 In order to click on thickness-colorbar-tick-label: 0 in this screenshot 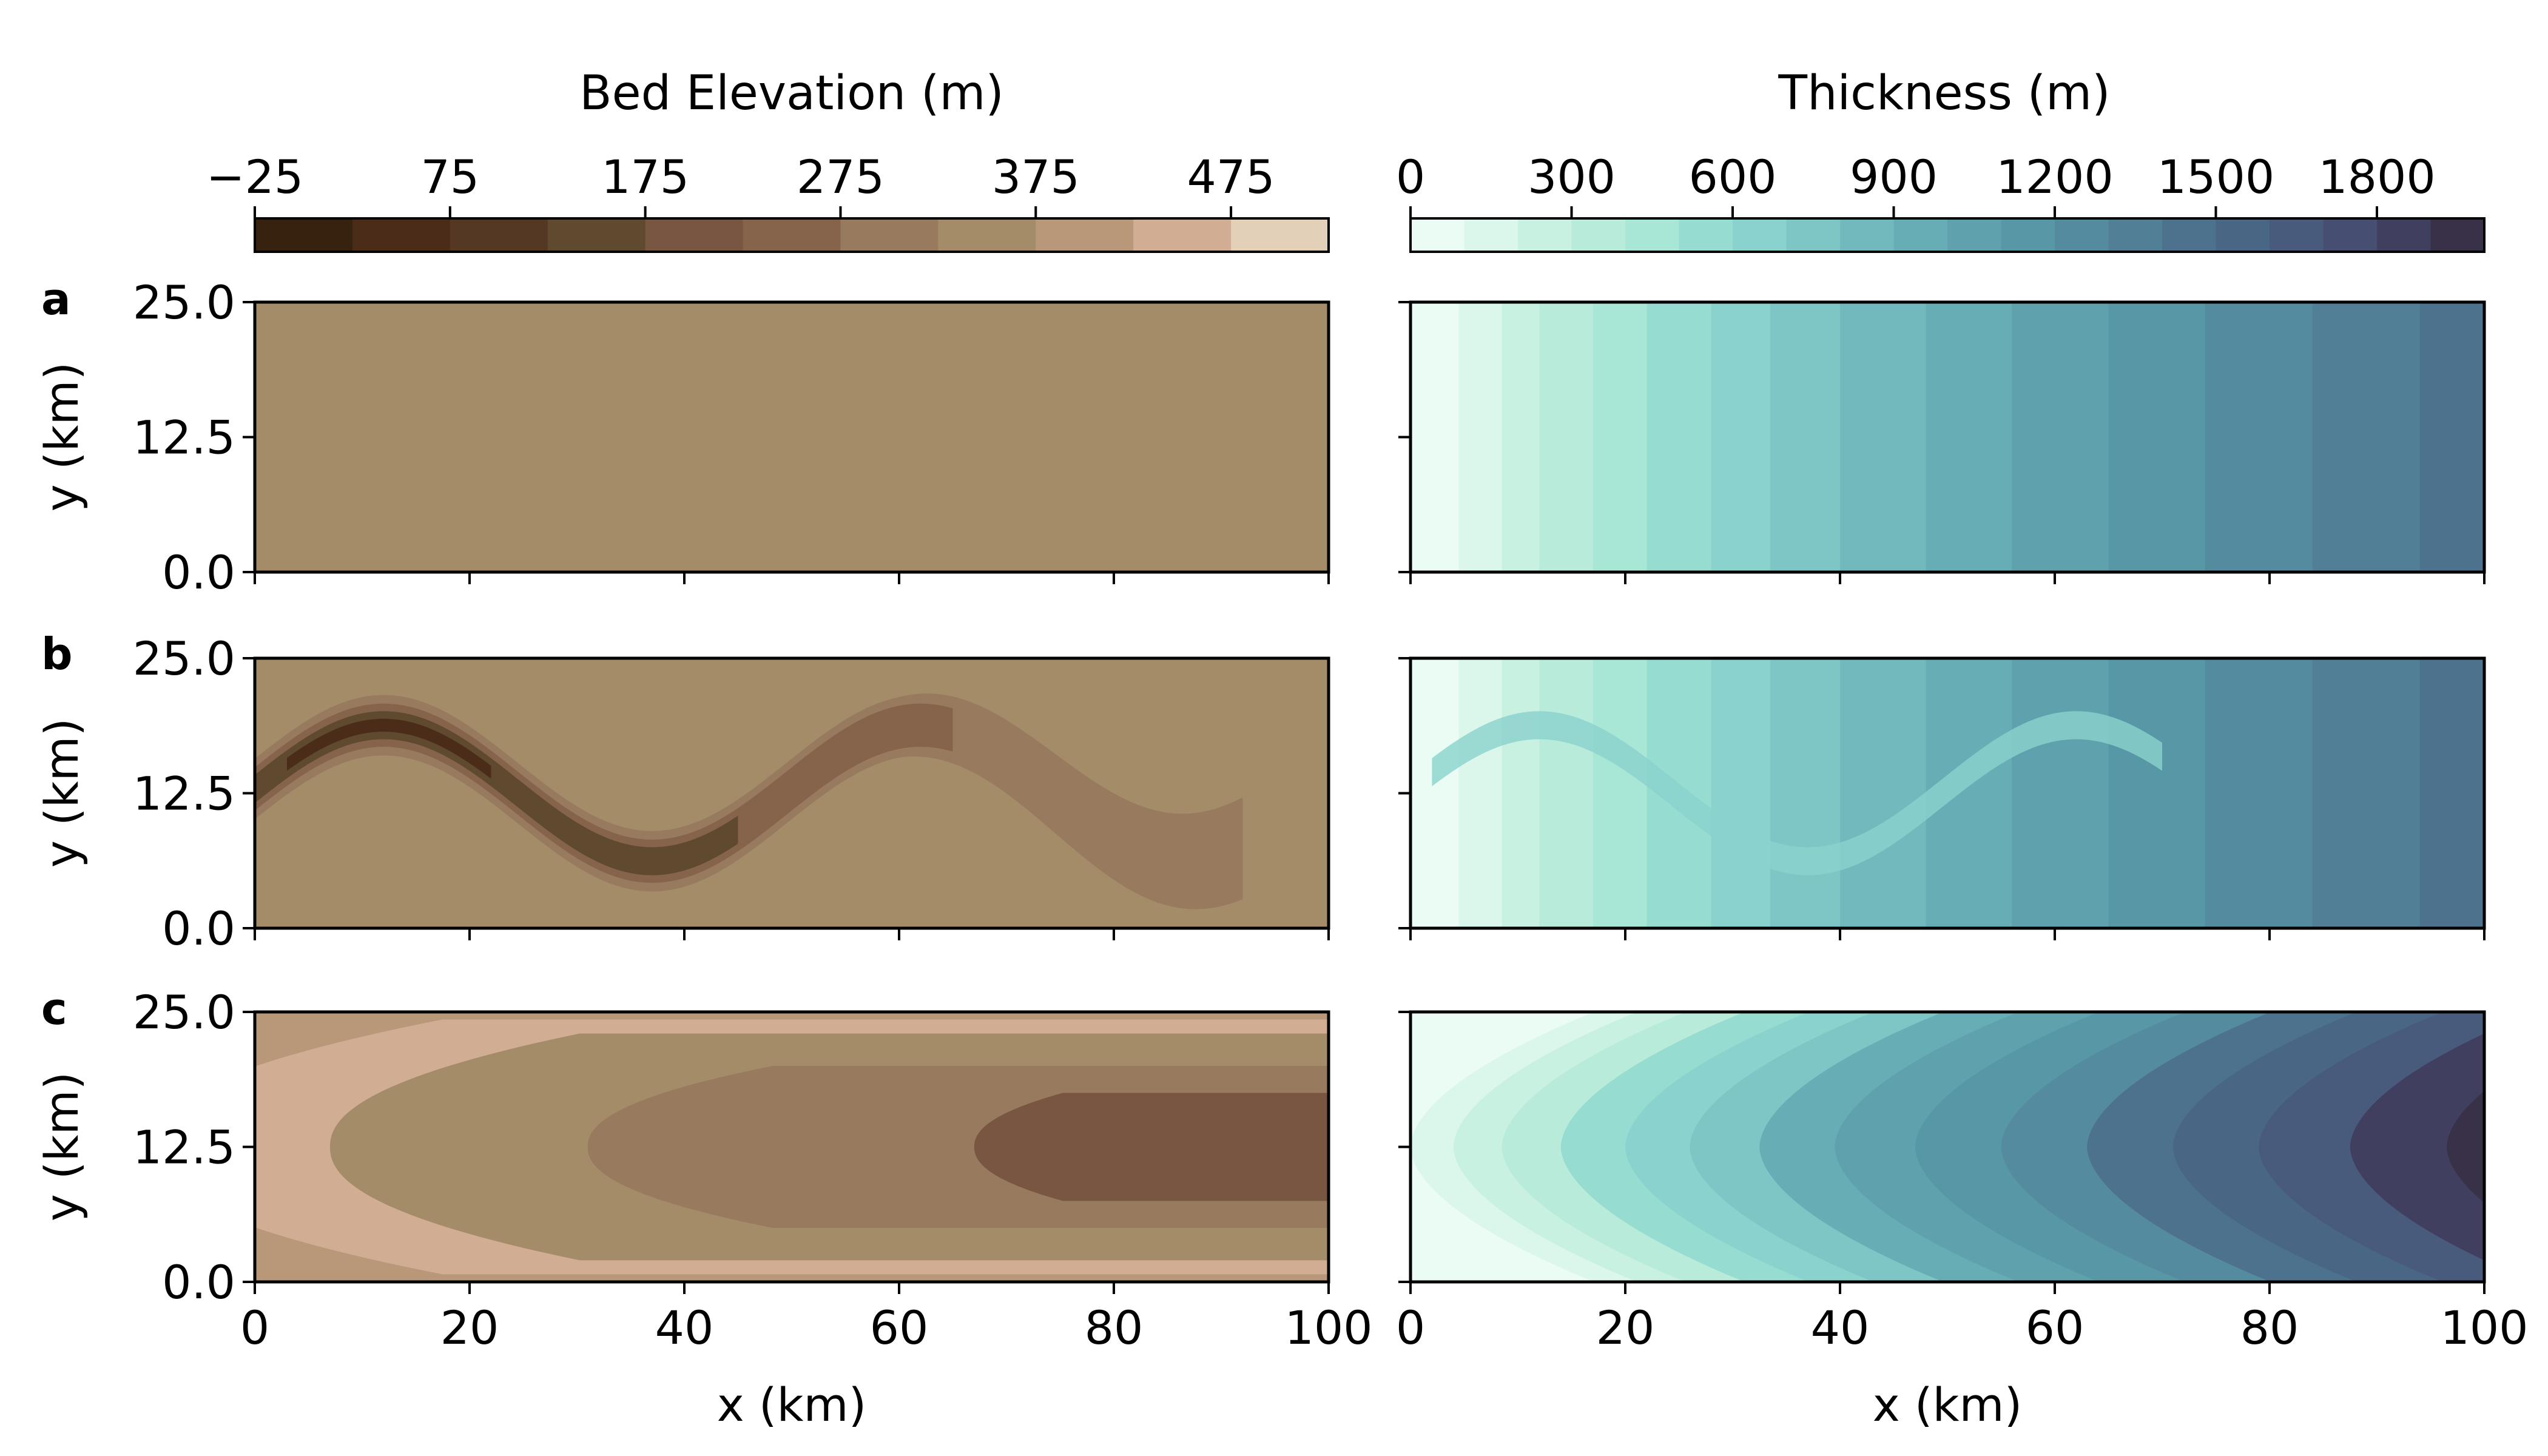, I will do `click(1410, 177)`.